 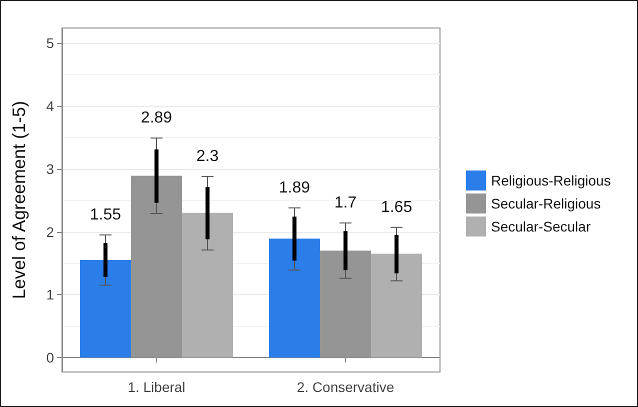 I want to click on y-tick-label: 4, so click(x=50, y=106).